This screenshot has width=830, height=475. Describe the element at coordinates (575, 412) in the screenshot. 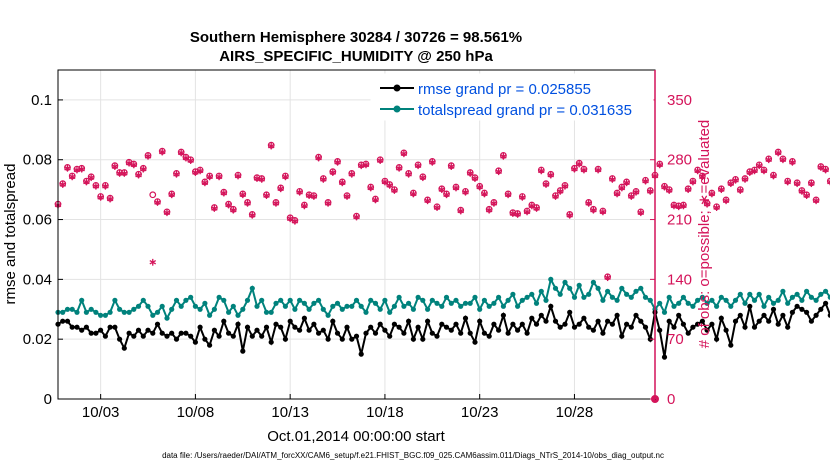

I see `x-tick-label-5: 10/28` at that location.